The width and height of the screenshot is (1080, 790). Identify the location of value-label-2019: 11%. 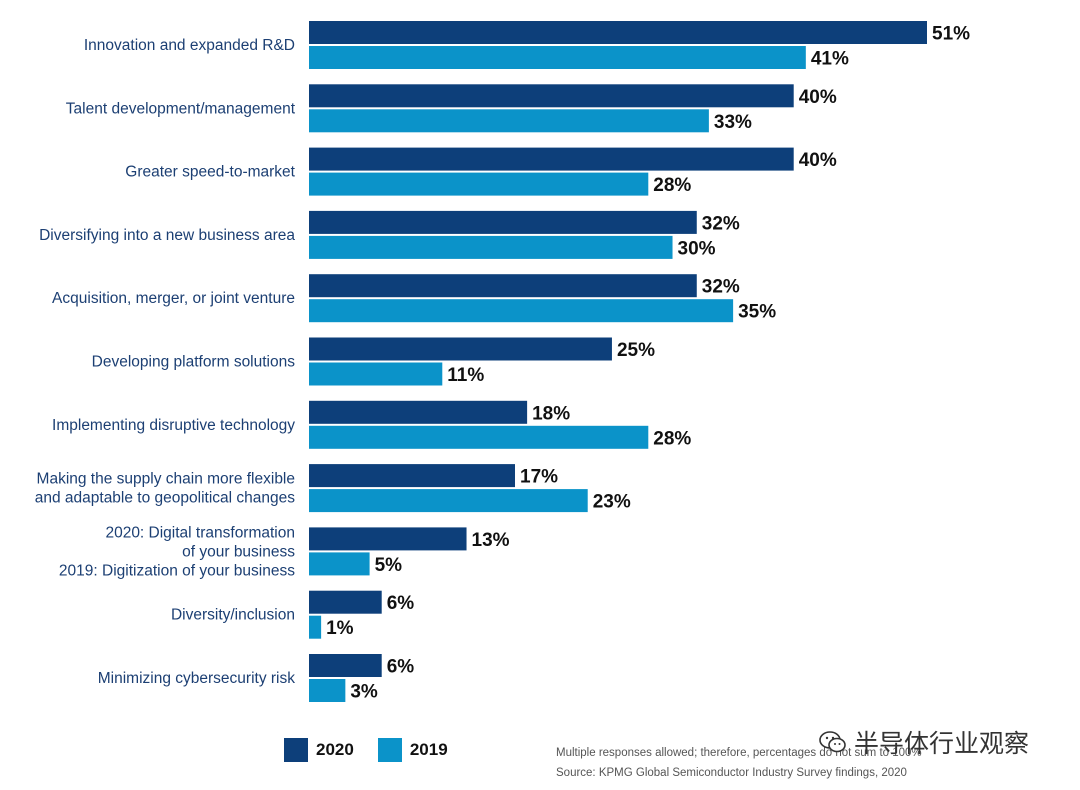
(465, 375).